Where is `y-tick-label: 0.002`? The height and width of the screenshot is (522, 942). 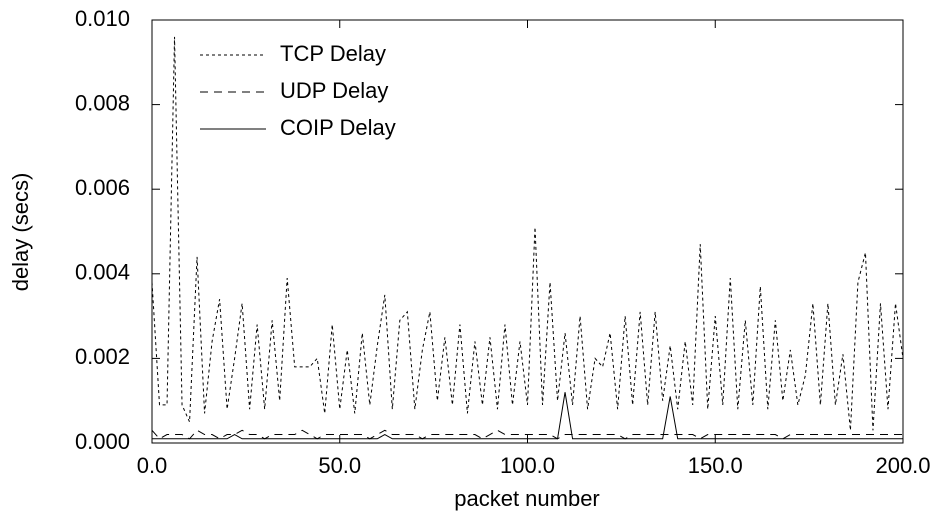
y-tick-label: 0.002 is located at coordinates (102, 356).